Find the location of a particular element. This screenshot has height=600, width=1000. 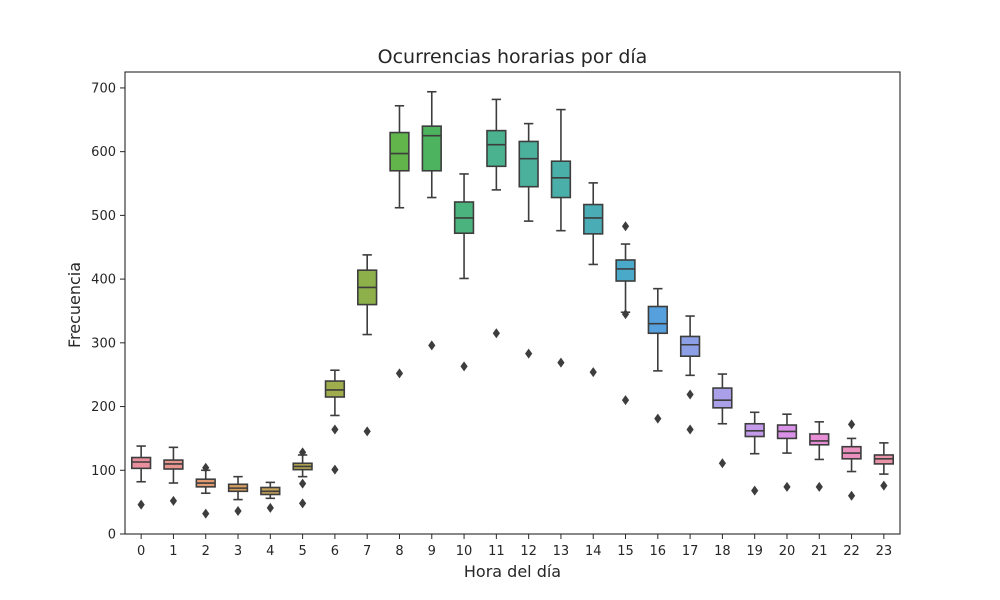

y-tick-label: 0 is located at coordinates (112, 535).